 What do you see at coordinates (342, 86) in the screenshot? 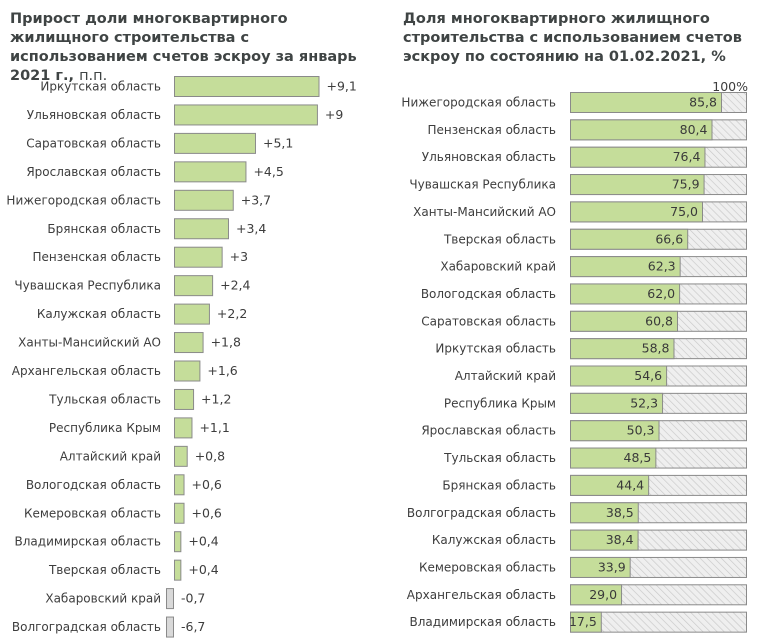
I see `left-value-label: +9,1` at bounding box center [342, 86].